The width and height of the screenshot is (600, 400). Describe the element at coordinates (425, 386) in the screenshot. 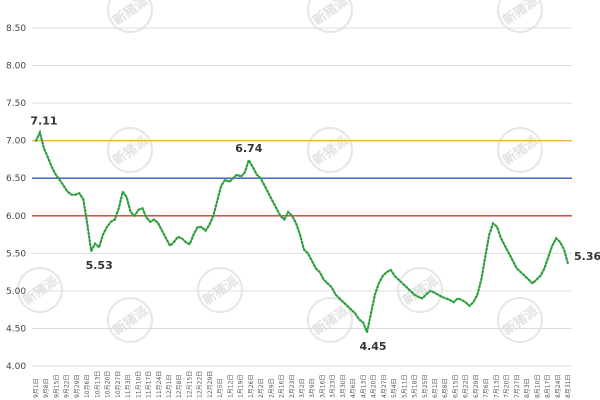

I see `x-tick-label: 5月25日` at that location.